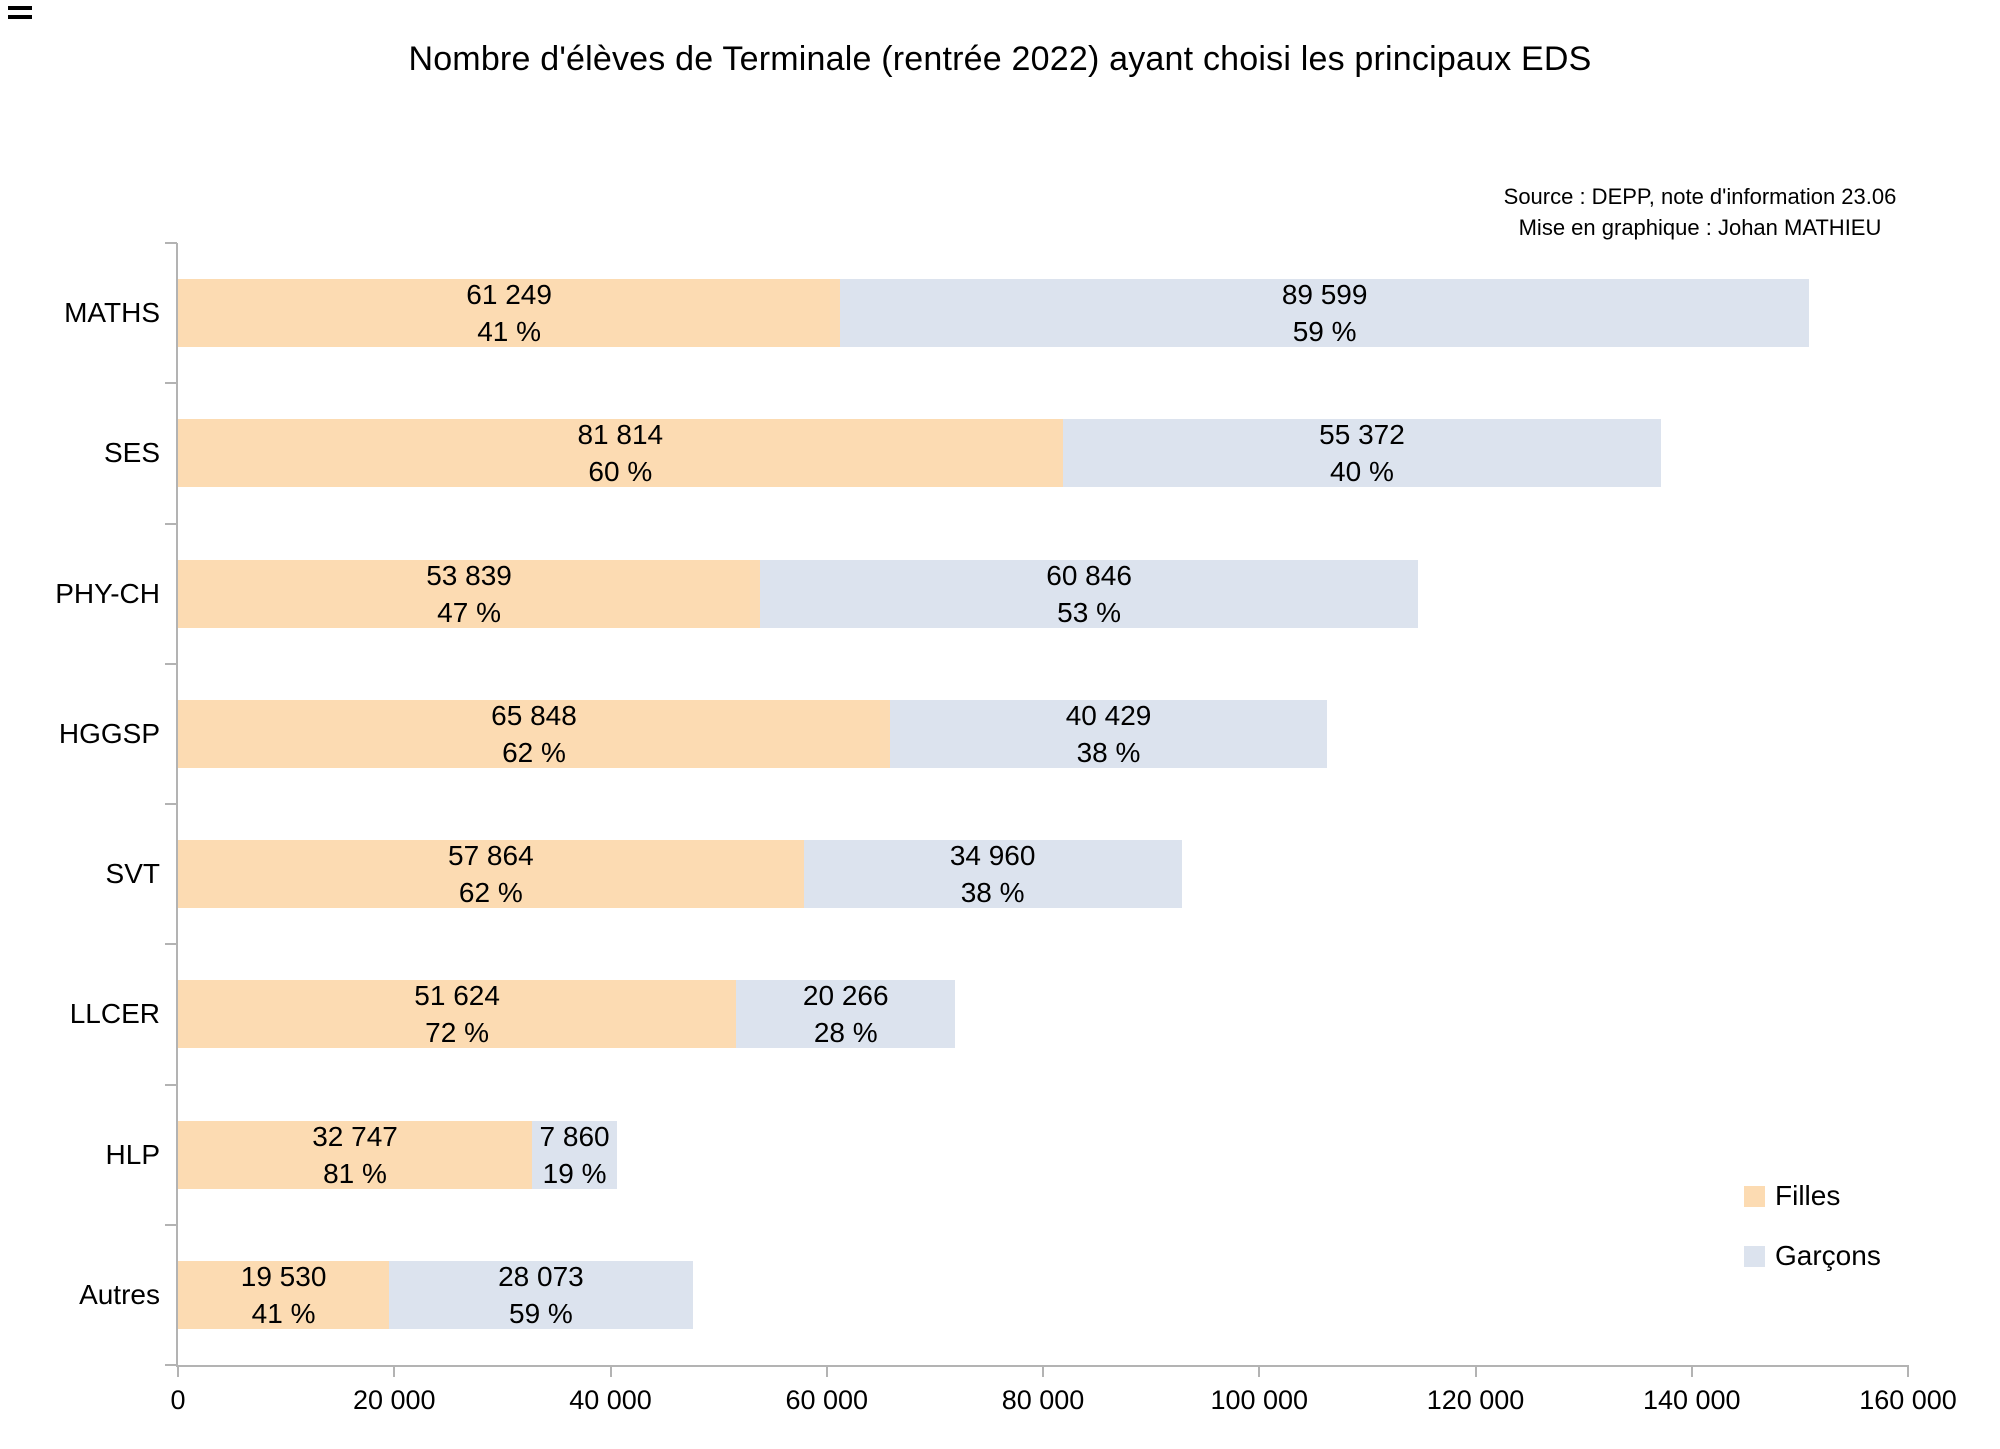 Image resolution: width=2000 pixels, height=1449 pixels. What do you see at coordinates (1108, 715) in the screenshot?
I see `segment-count: 40 429` at bounding box center [1108, 715].